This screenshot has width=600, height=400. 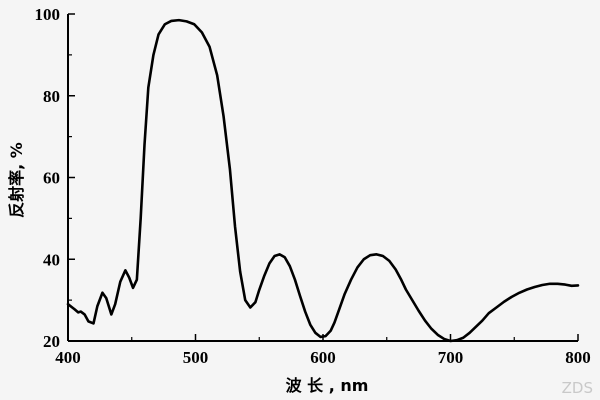 I want to click on x-axis-title: 波 长 , nm, so click(x=327, y=385).